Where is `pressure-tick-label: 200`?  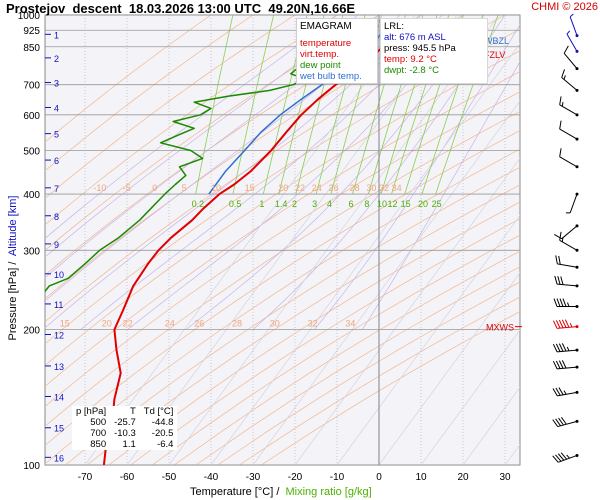 pressure-tick-label: 200 is located at coordinates (31, 331).